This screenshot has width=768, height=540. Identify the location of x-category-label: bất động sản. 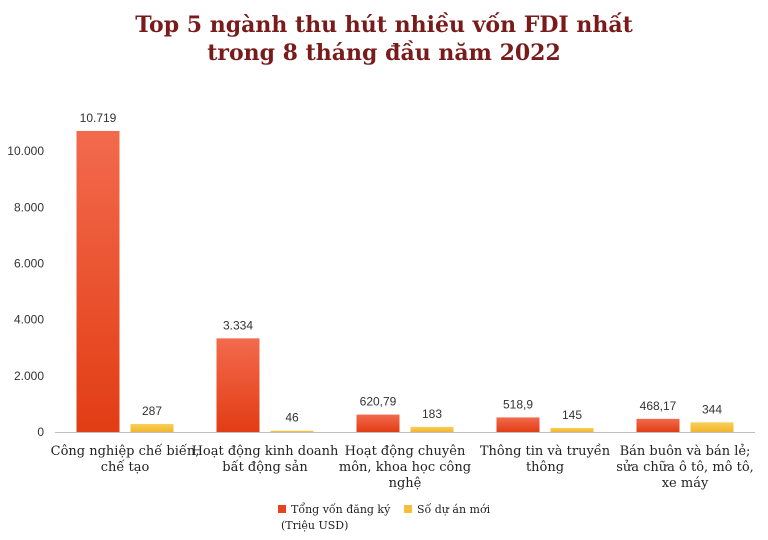
(265, 467).